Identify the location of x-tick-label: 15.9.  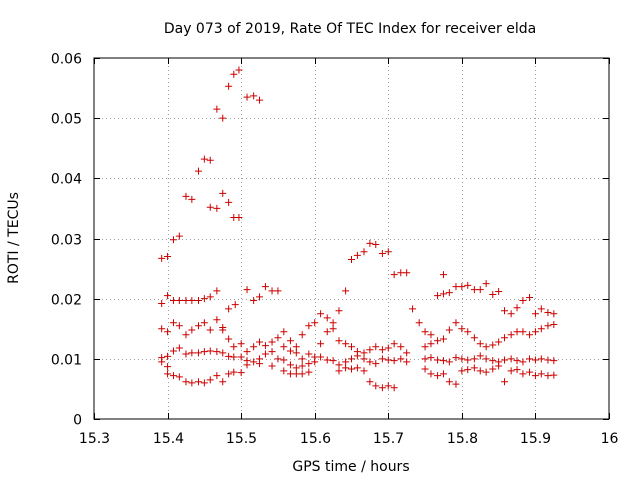
(535, 439).